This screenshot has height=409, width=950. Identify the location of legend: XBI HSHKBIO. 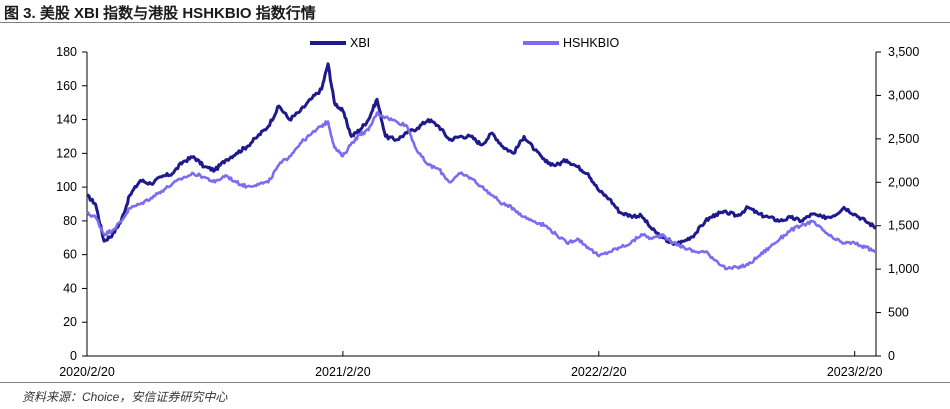
(465, 43).